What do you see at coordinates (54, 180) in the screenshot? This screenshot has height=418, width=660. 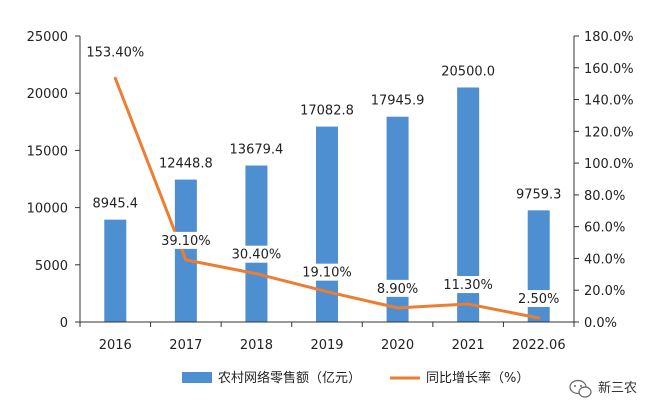 I see `left-axis: 0 5000 10000 15000 20000 25000` at bounding box center [54, 180].